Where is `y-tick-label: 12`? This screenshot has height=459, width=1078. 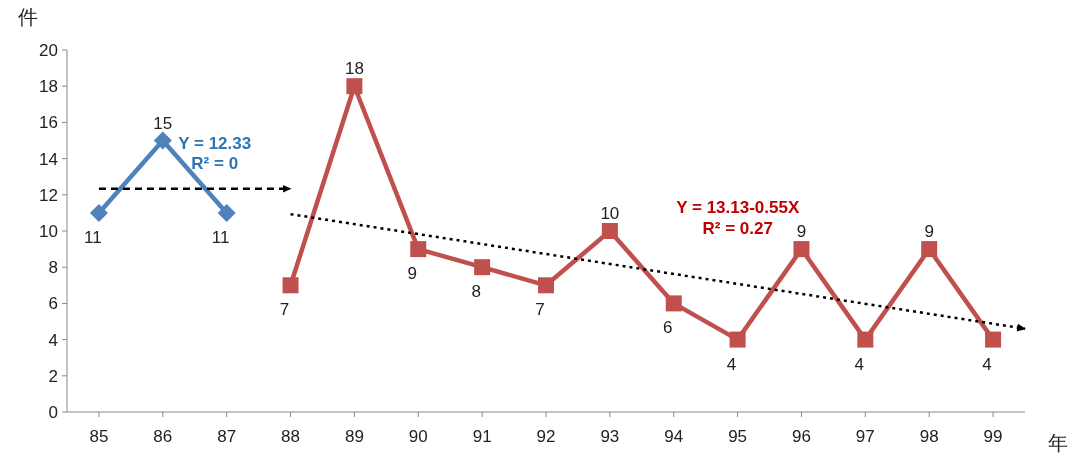 y-tick-label: 12 is located at coordinates (48, 195).